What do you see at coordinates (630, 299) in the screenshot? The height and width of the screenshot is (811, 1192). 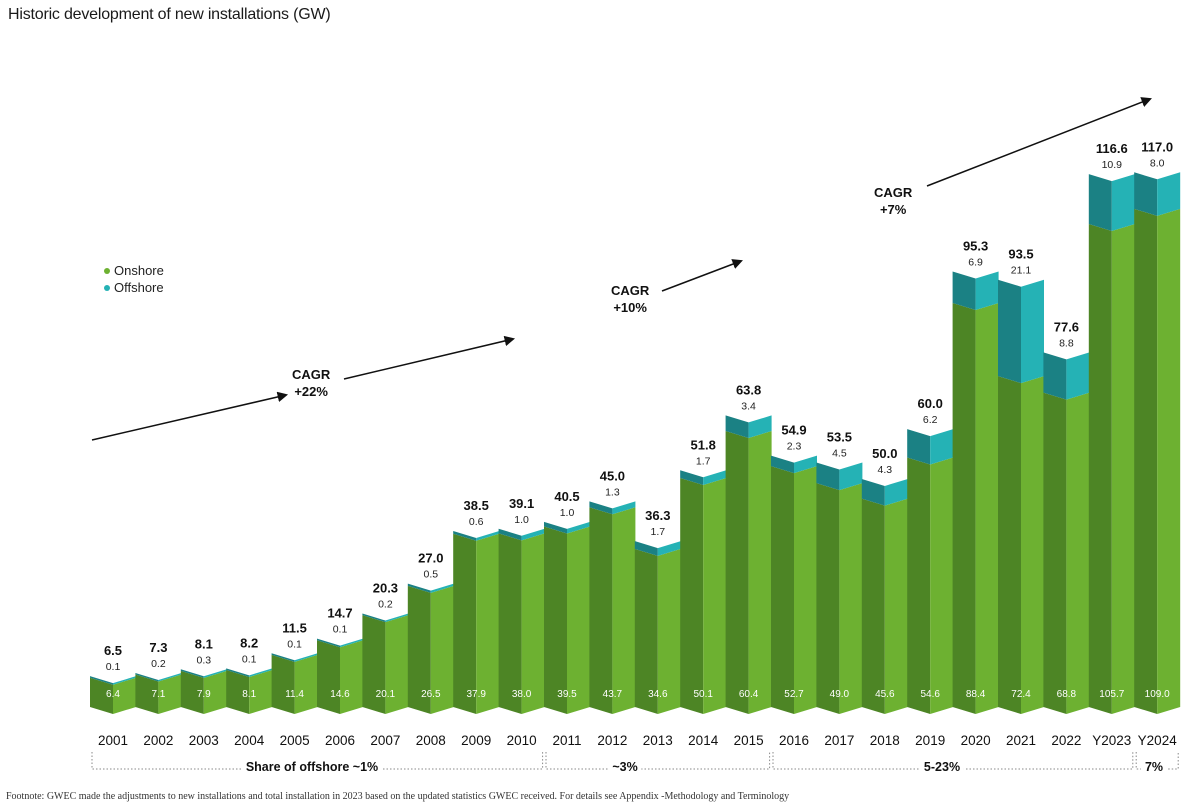 I see `cagr-label-2: CAGR +10%` at bounding box center [630, 299].